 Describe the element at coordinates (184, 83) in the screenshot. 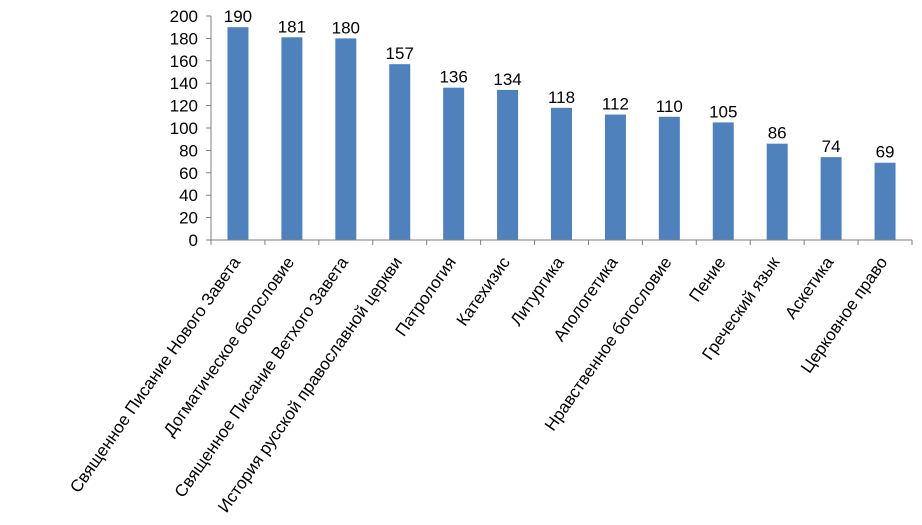

I see `y-tick-label: 140` at that location.